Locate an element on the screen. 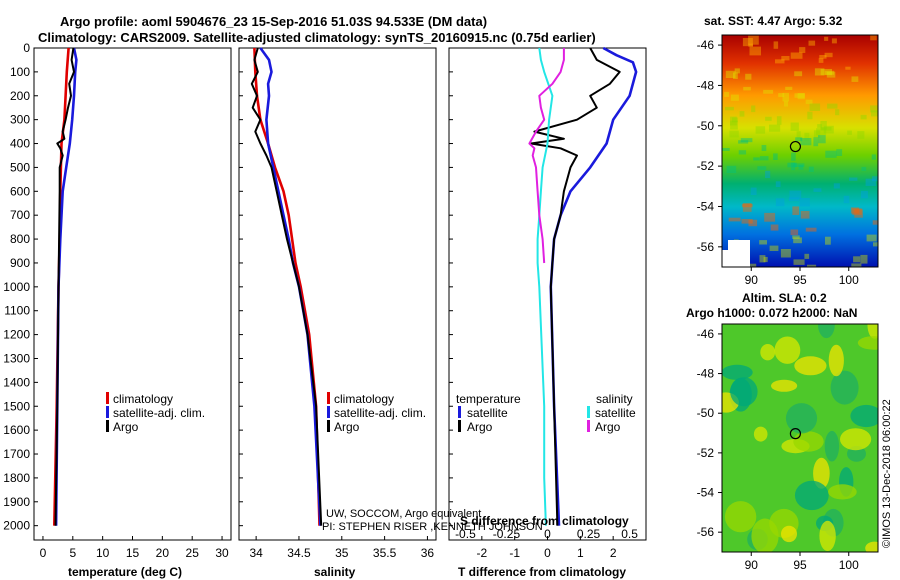  legend-label-sal-satellite: satellite is located at coordinates (615, 413).